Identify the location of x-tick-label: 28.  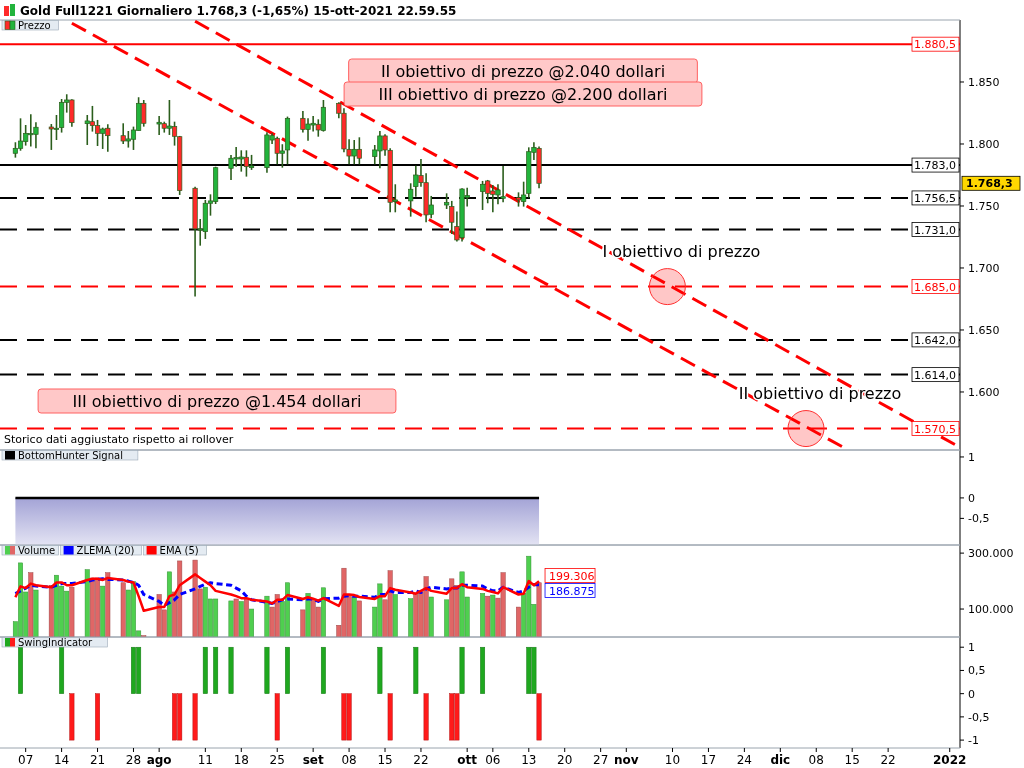
(133, 760).